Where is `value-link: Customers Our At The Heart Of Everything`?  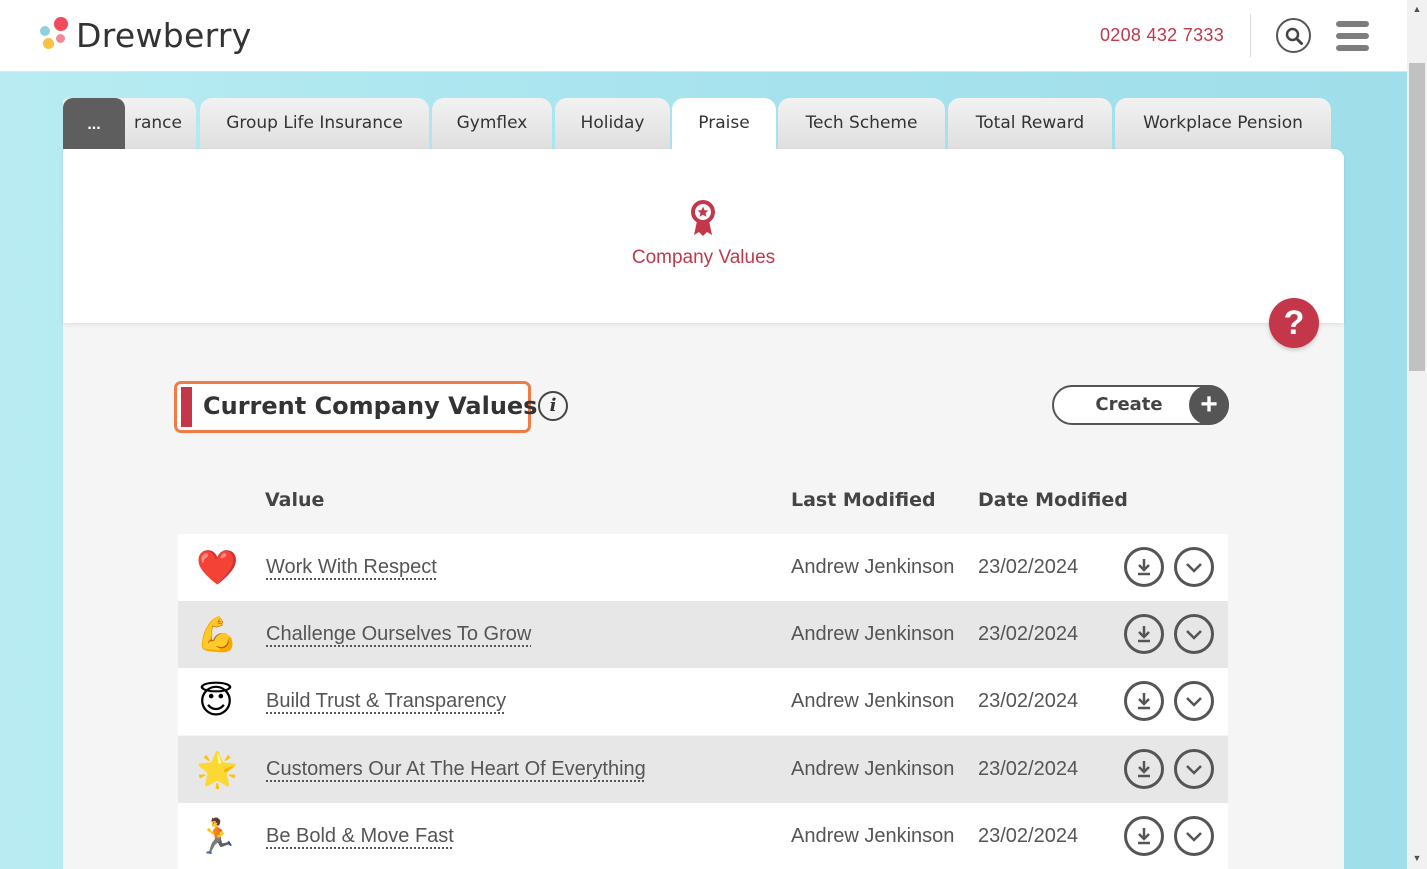 value-link: Customers Our At The Heart Of Everything is located at coordinates (456, 769).